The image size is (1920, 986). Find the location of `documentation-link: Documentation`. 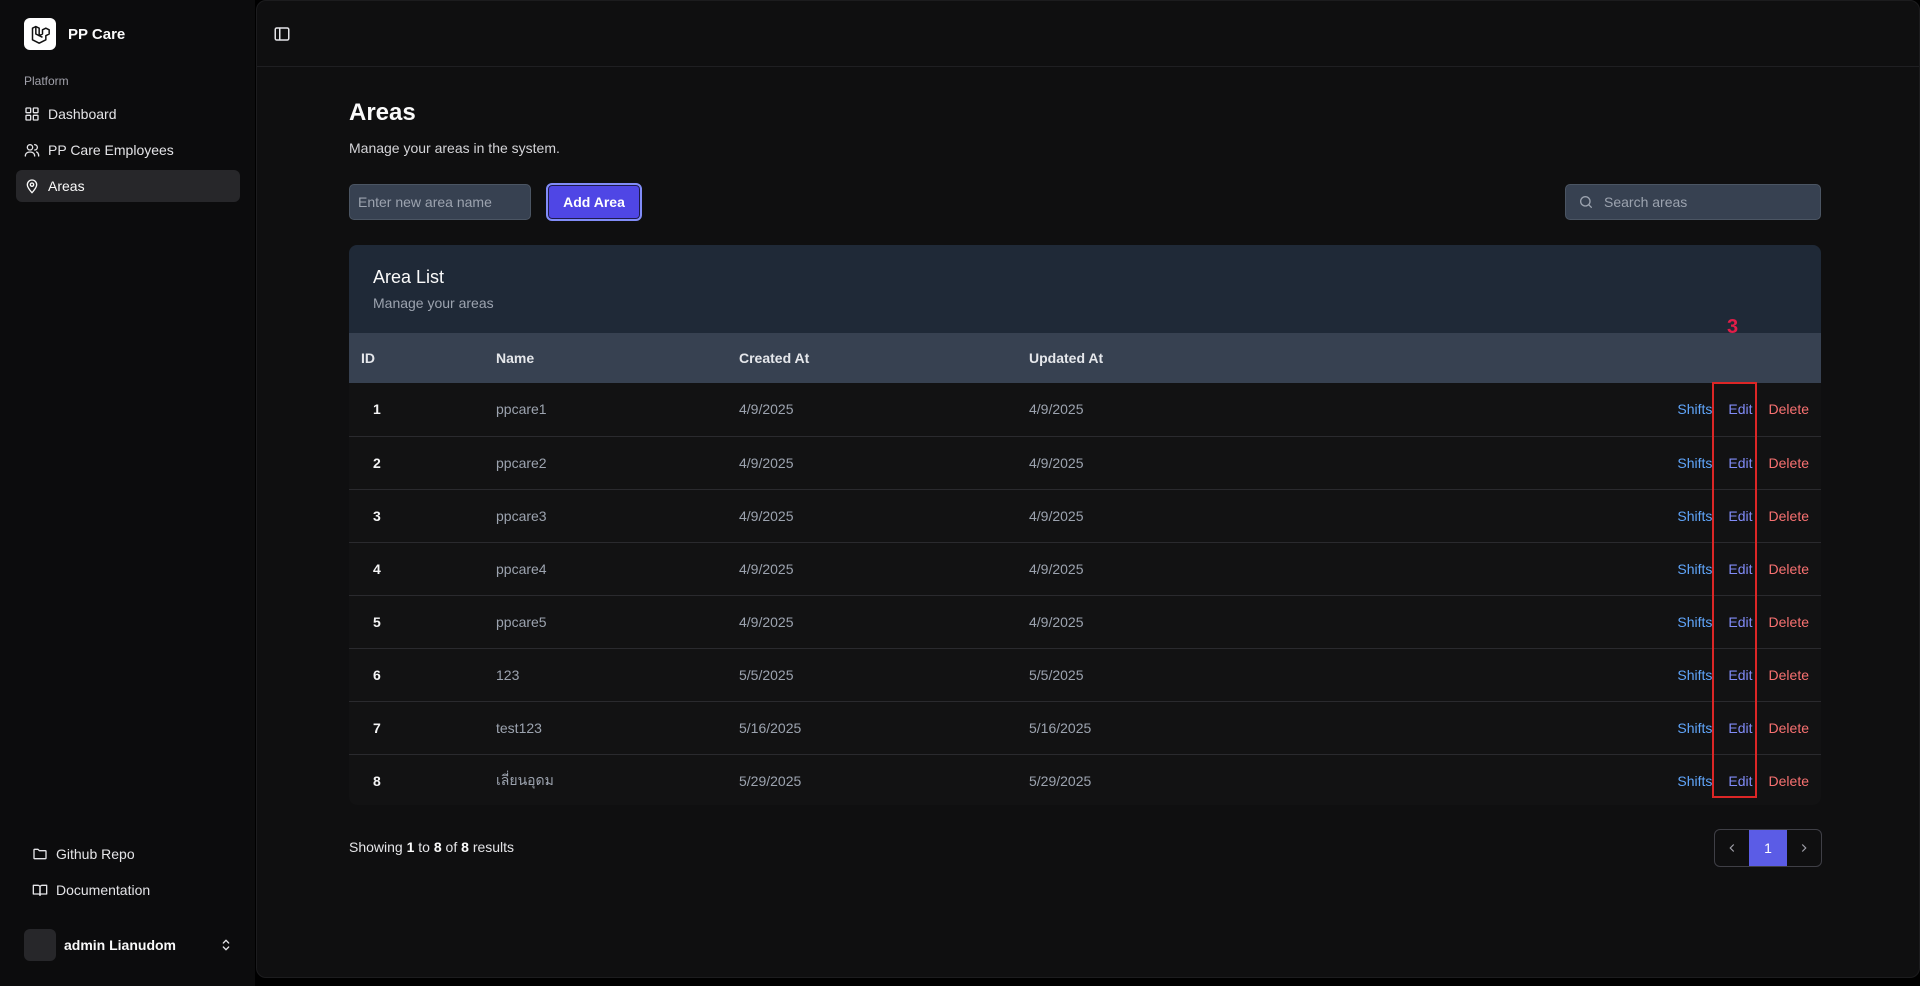

documentation-link: Documentation is located at coordinates (132, 890).